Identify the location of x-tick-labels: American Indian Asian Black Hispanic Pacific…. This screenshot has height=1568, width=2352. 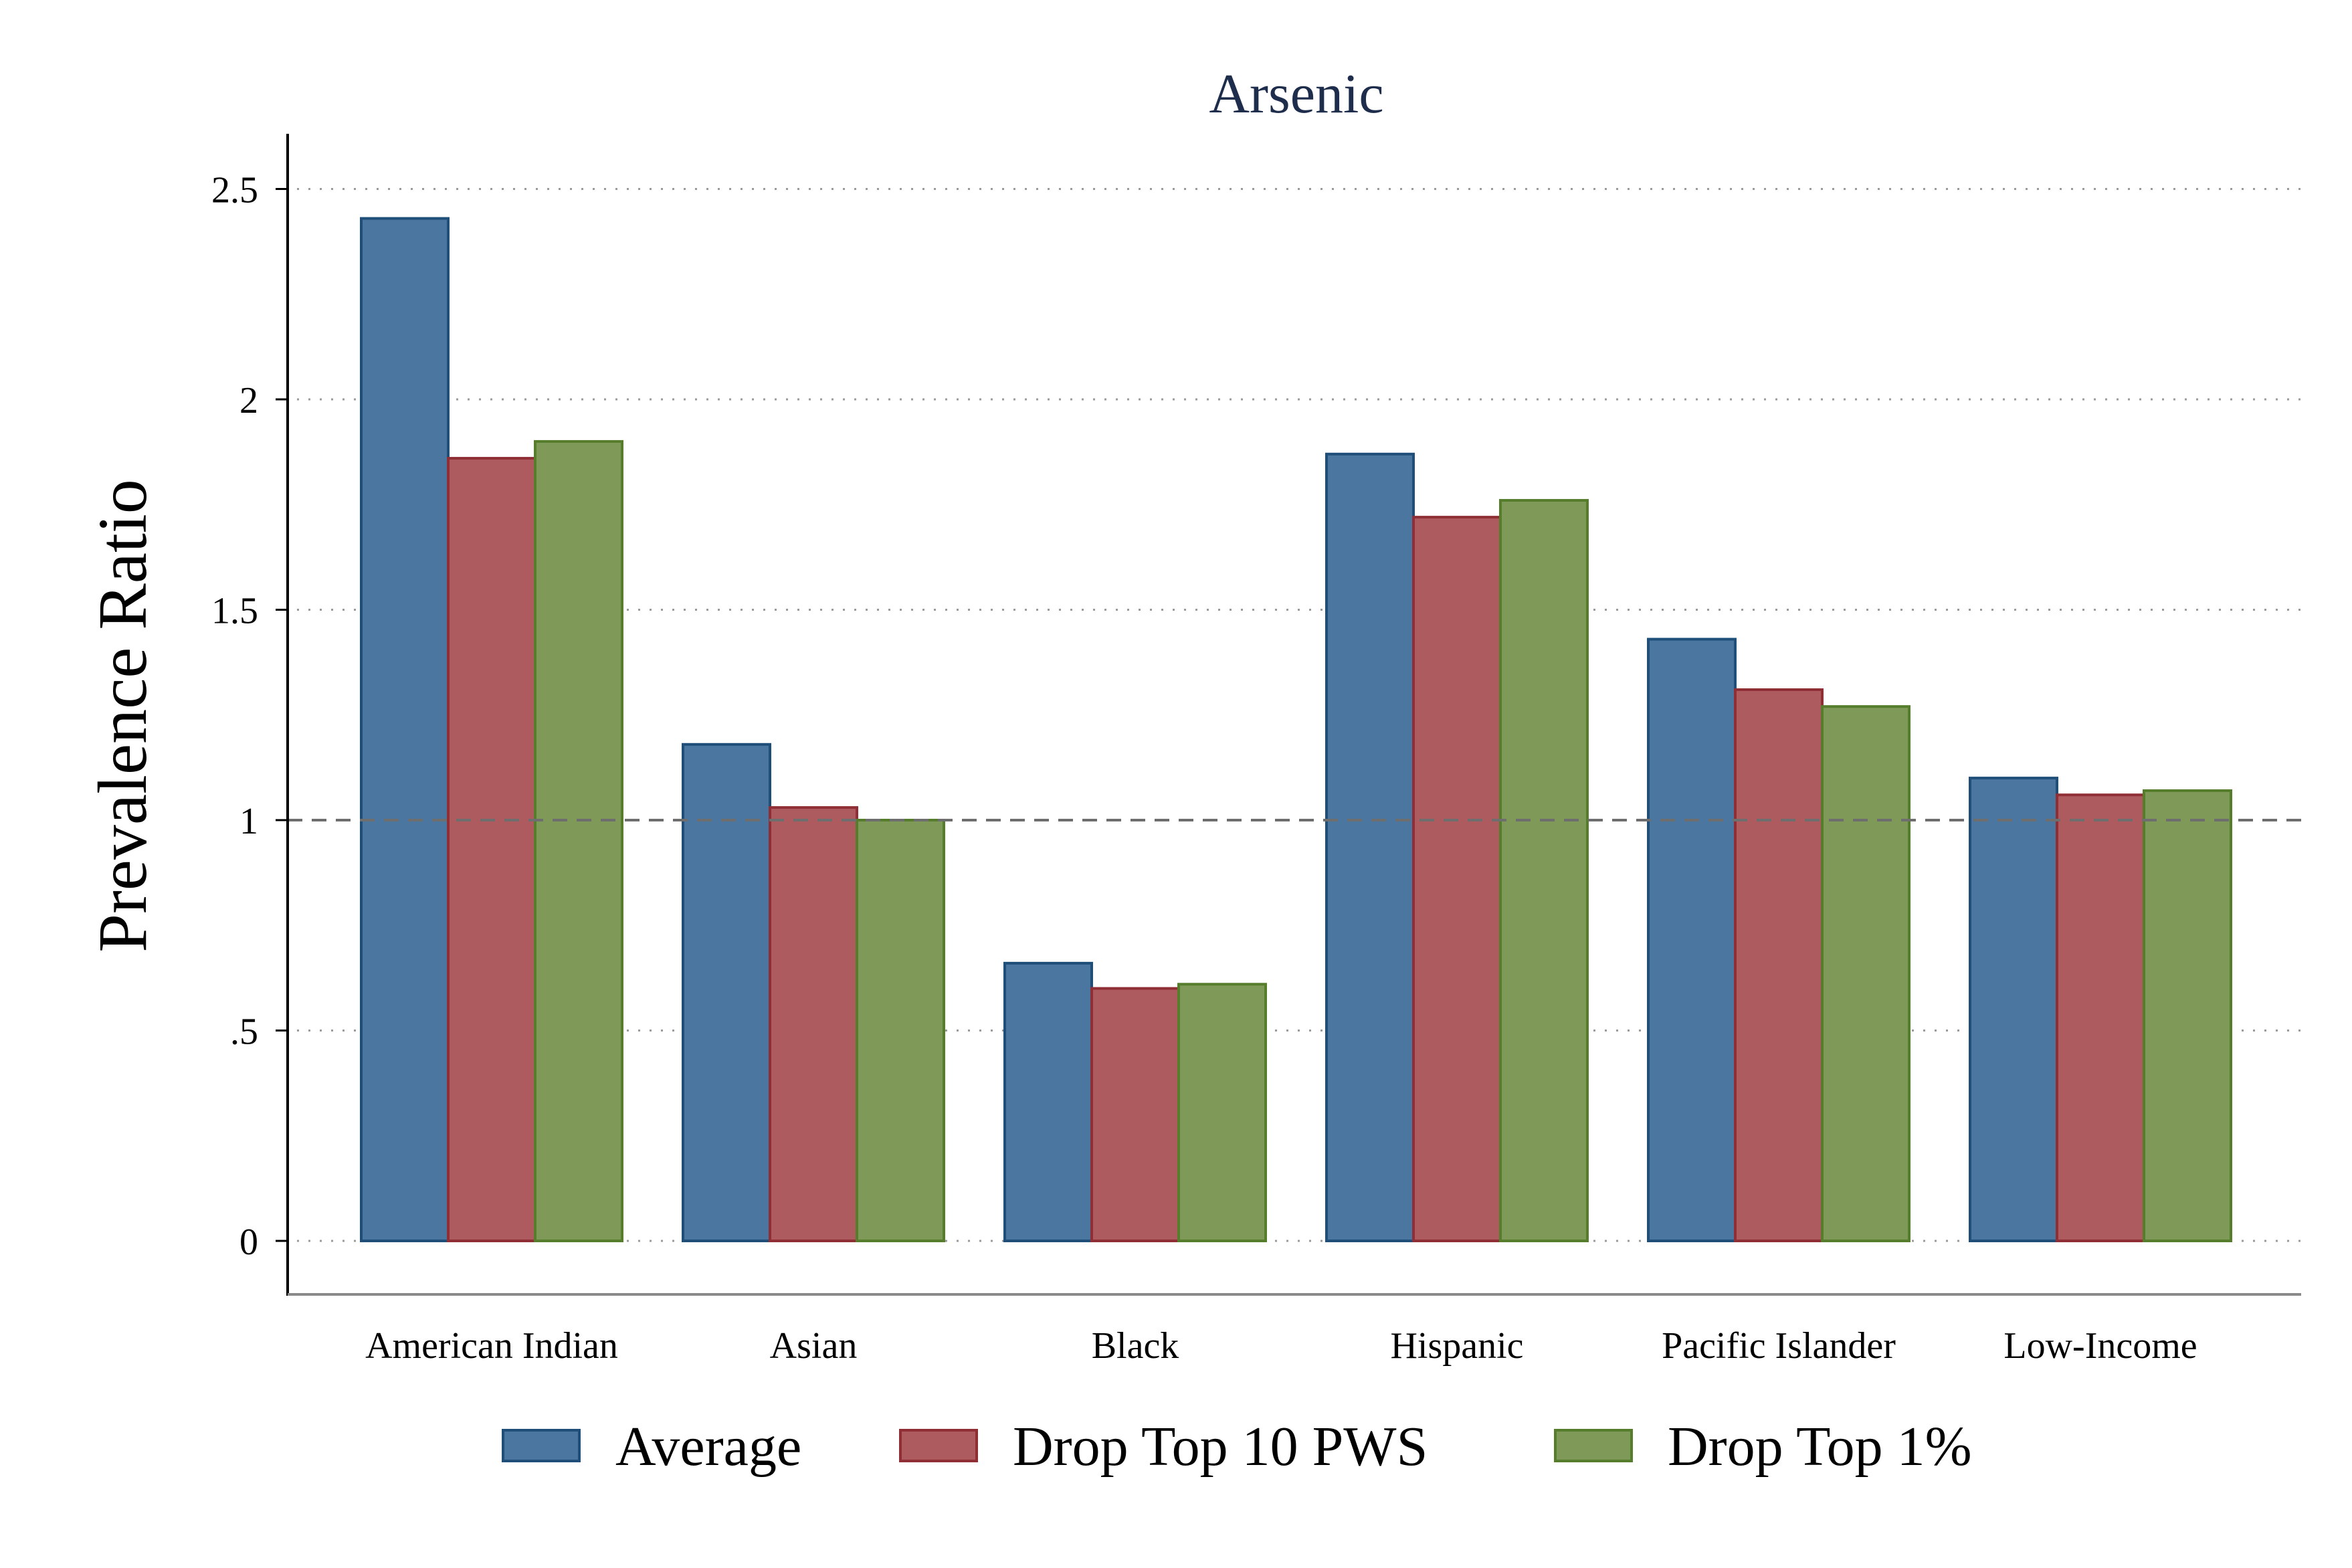
(1281, 1346).